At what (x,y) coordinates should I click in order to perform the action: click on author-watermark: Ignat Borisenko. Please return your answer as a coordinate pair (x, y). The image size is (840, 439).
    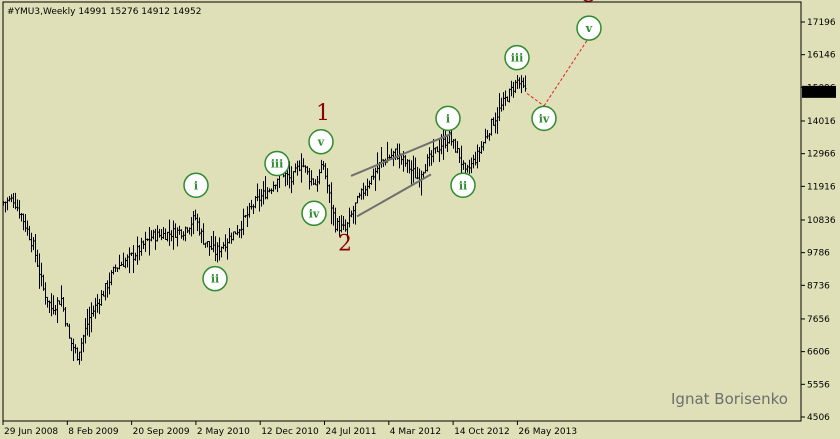
    Looking at the image, I should click on (729, 399).